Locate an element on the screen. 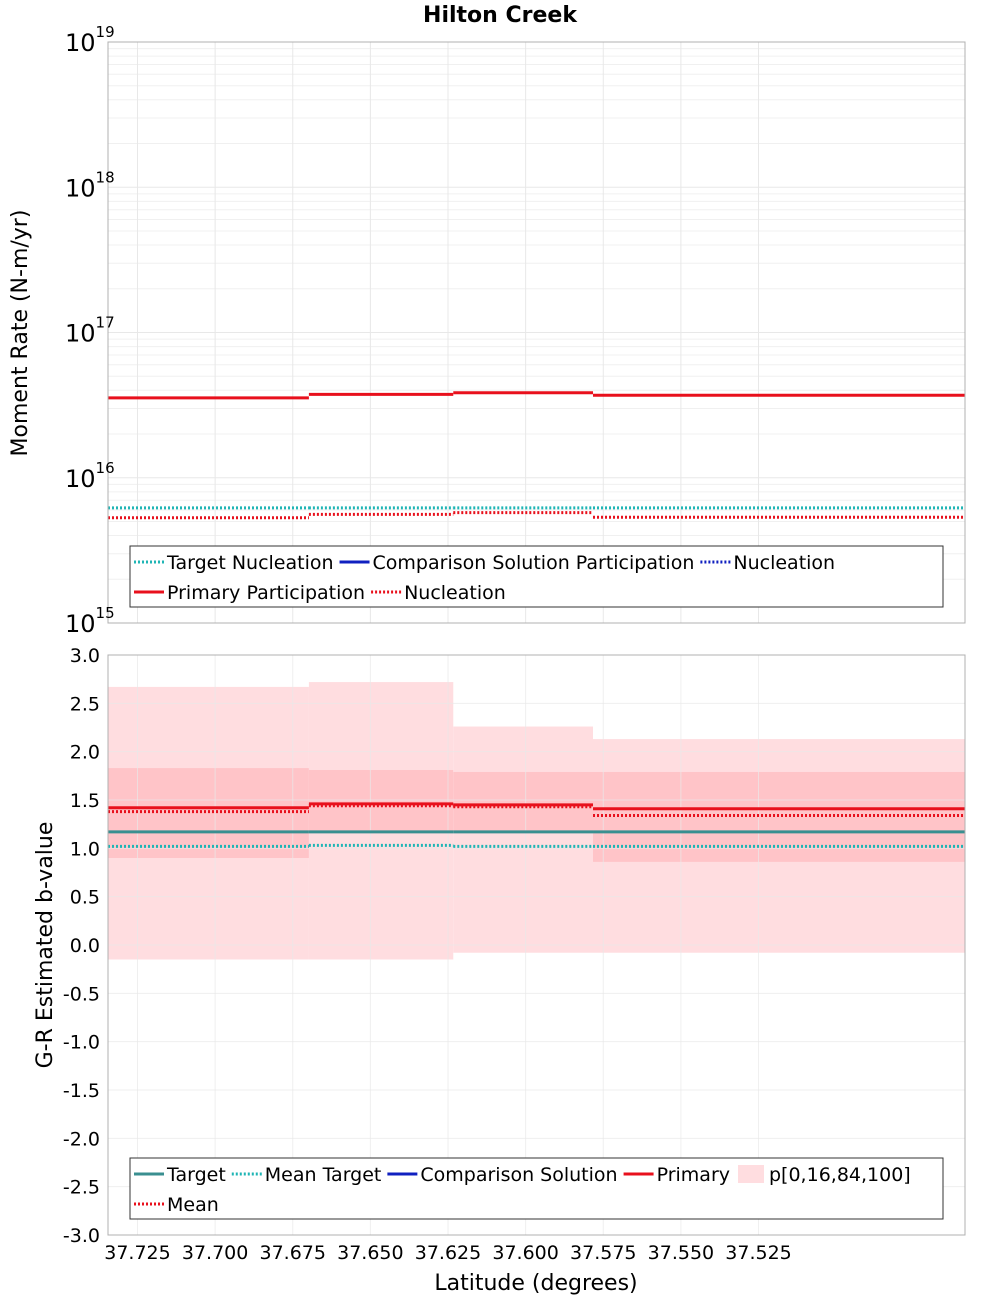  b-value-y-axis-label: G-R Estimated b-value is located at coordinates (45, 945).